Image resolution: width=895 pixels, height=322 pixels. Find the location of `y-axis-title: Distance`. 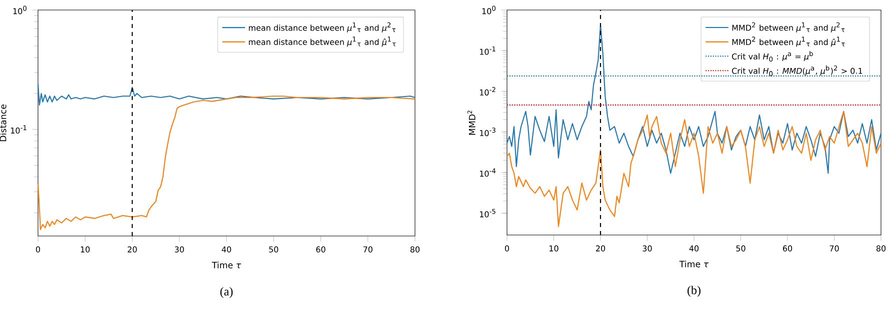

y-axis-title: Distance is located at coordinates (3, 123).